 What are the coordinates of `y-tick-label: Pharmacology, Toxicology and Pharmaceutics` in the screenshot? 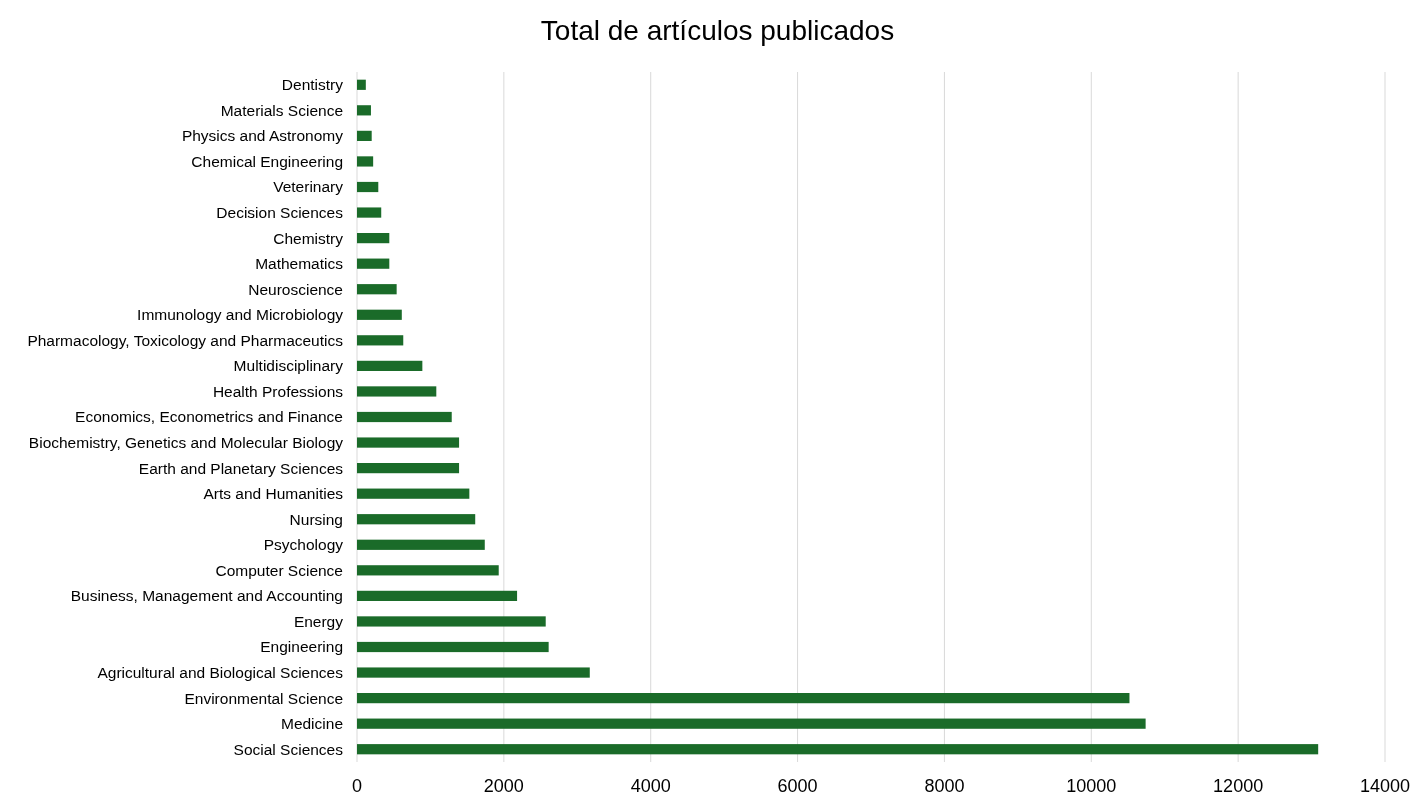 It's located at (185, 340).